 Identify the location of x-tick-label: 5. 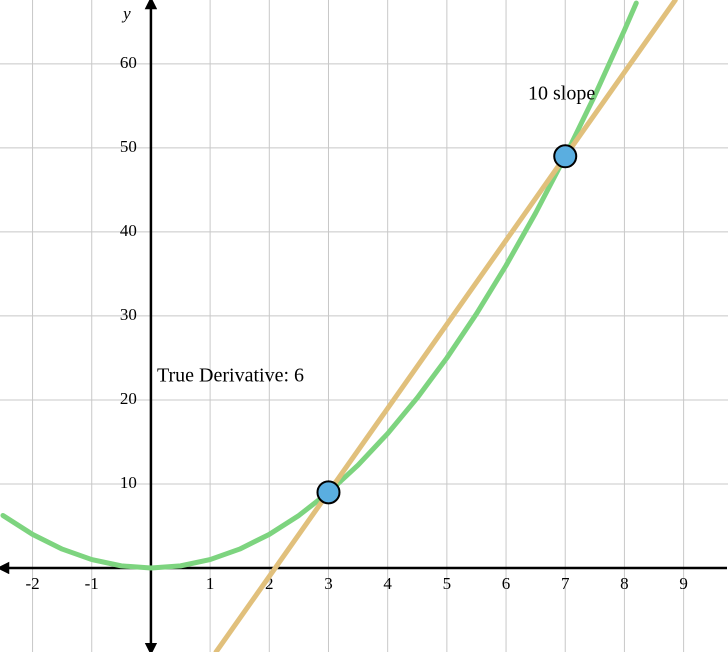
(447, 583).